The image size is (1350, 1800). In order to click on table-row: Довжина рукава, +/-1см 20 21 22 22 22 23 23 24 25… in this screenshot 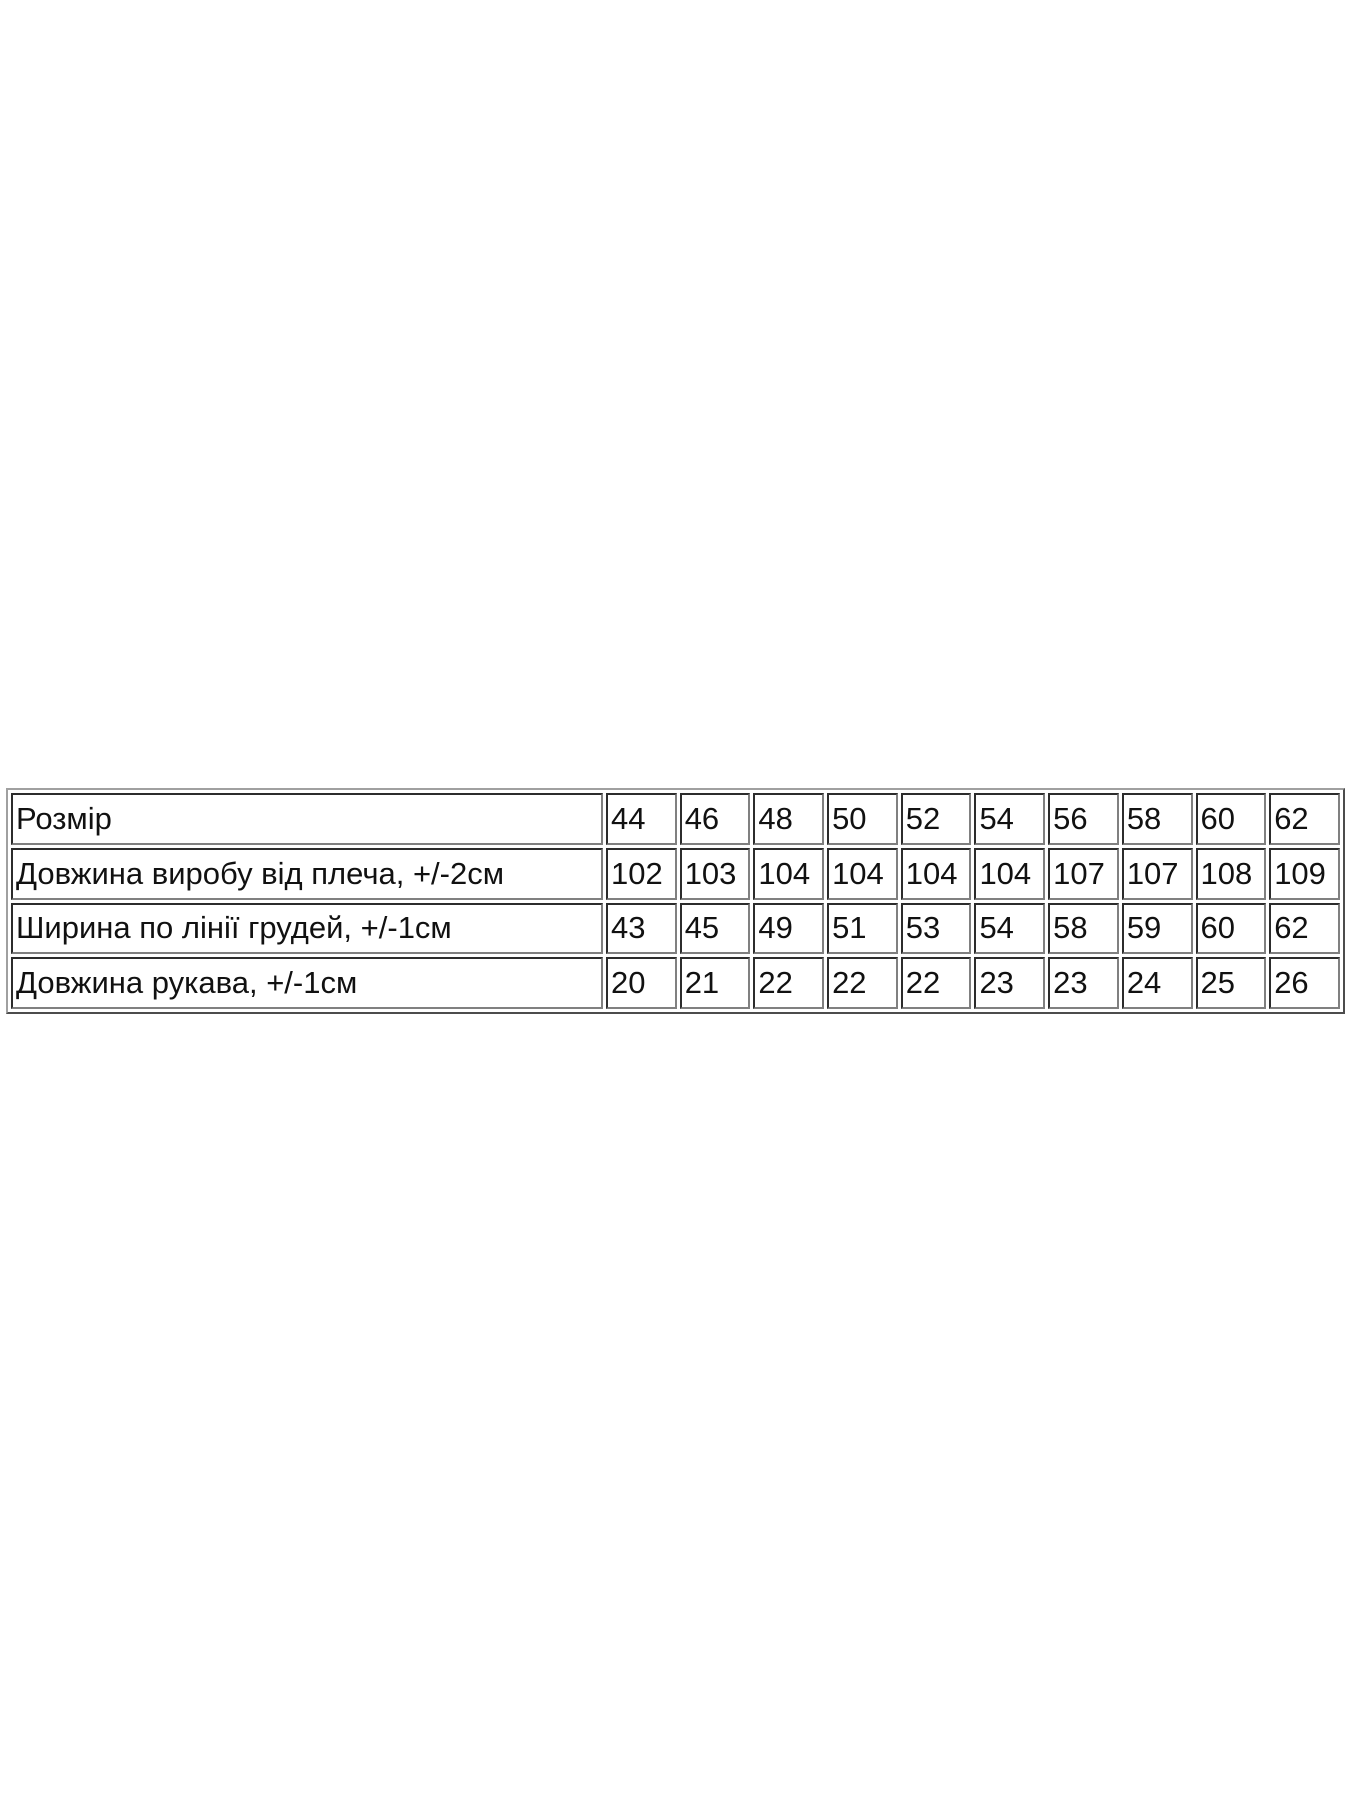, I will do `click(675, 983)`.